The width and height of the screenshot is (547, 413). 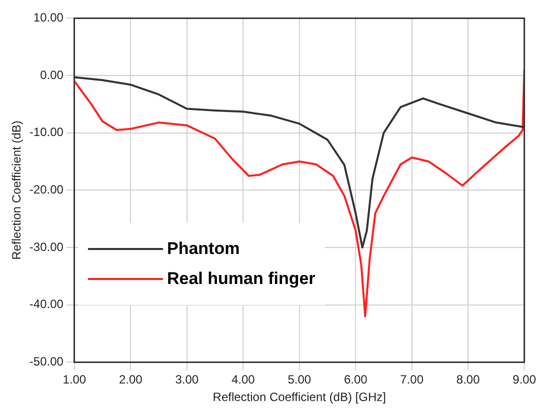 I want to click on x-tick-label: 6.00, so click(x=356, y=379).